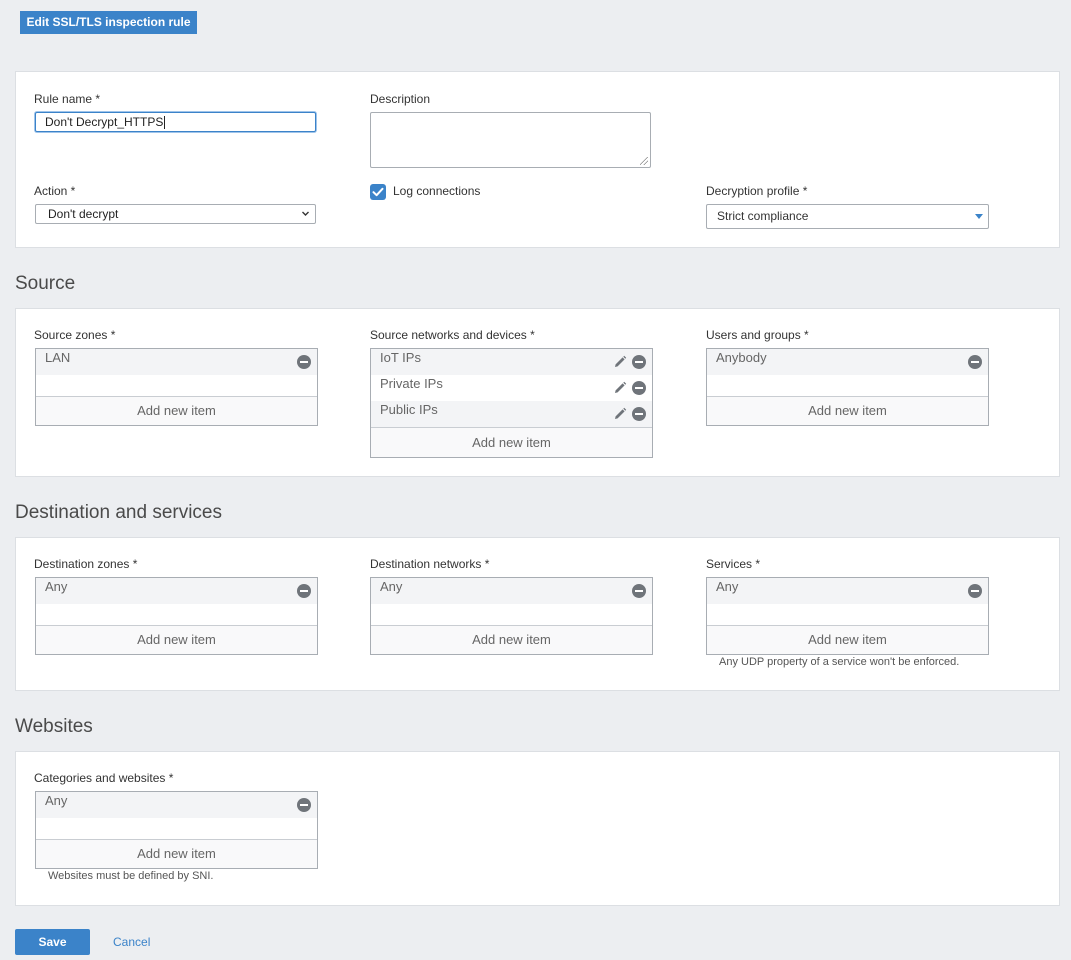 The width and height of the screenshot is (1071, 960). Describe the element at coordinates (847, 362) in the screenshot. I see `list-item: Anybody` at that location.